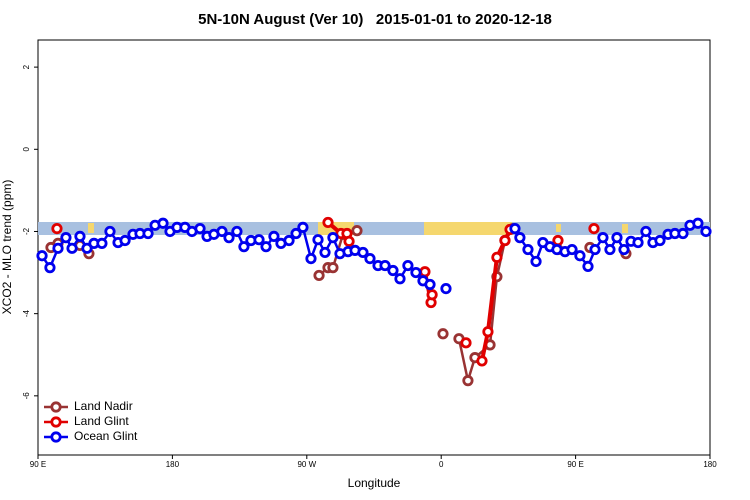 The image size is (750, 500). What do you see at coordinates (26, 231) in the screenshot?
I see `y-tick-label: -2` at bounding box center [26, 231].